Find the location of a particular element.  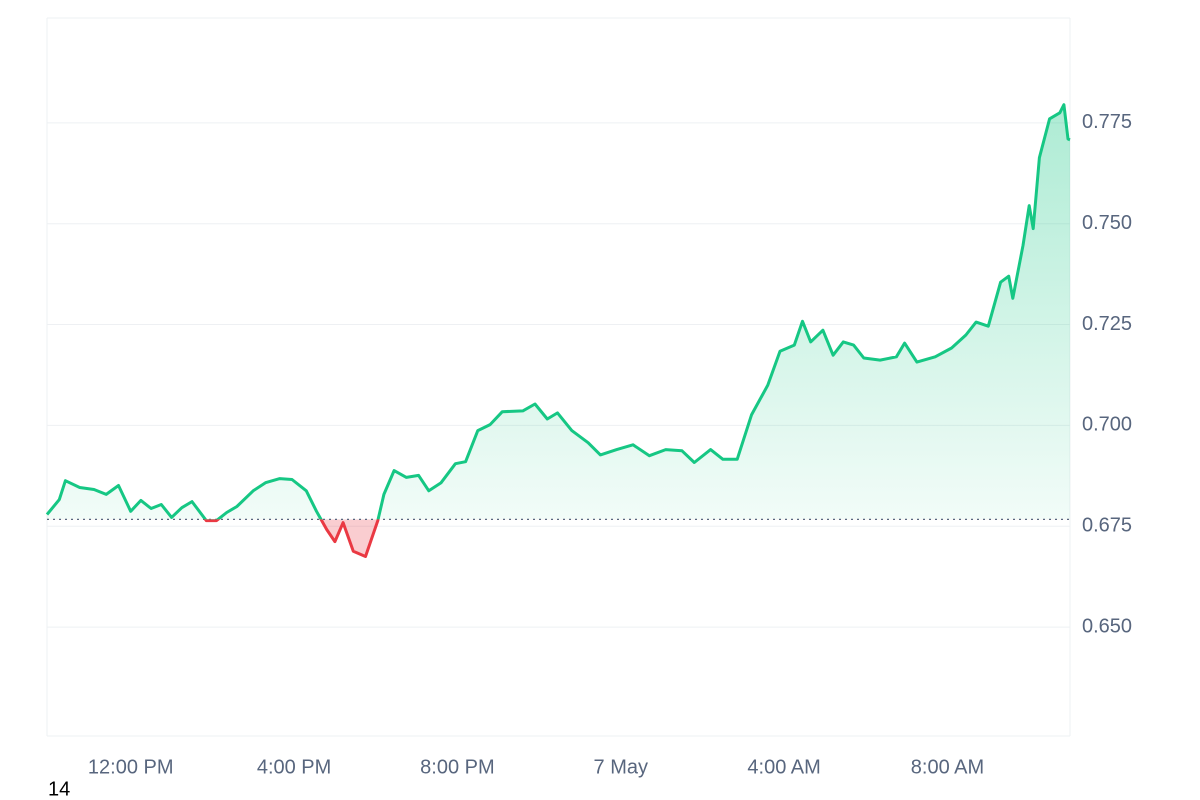

y-tick-label: 0.775 is located at coordinates (1107, 122).